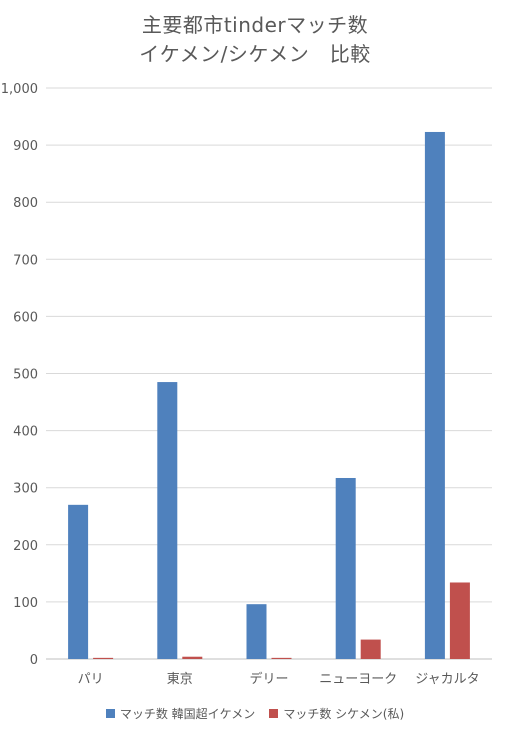 The image size is (510, 730). Describe the element at coordinates (180, 679) in the screenshot. I see `x-category-label: 東京` at that location.